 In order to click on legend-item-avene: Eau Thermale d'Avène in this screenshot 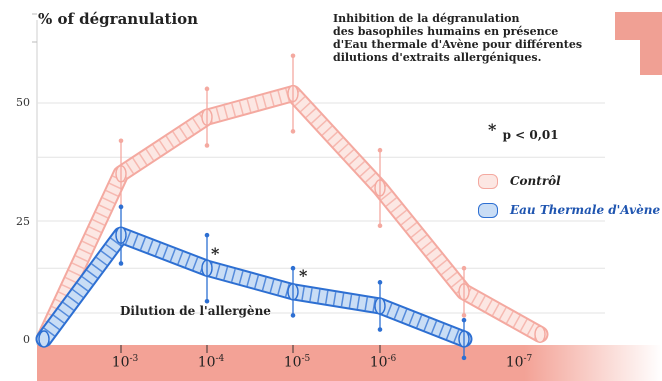, I will do `click(569, 210)`.